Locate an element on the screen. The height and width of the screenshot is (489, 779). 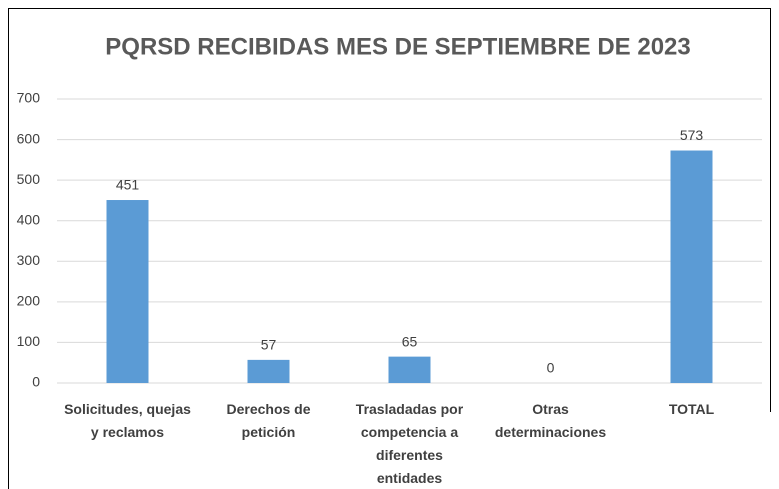
x-tick-label: Solicitudes, quejas y reclamos is located at coordinates (127, 420).